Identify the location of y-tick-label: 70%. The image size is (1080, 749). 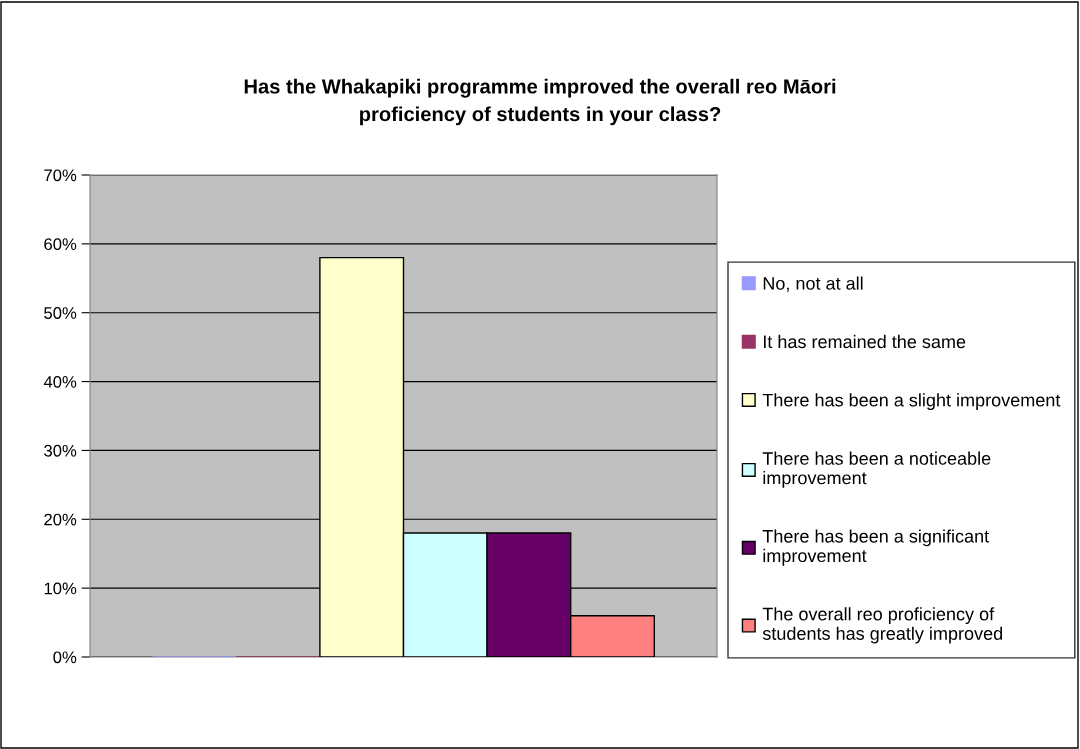
(60, 175).